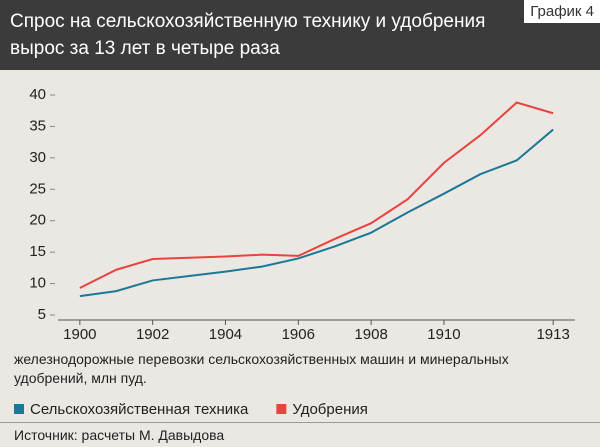  What do you see at coordinates (37, 220) in the screenshot?
I see `y-tick-label: 20` at bounding box center [37, 220].